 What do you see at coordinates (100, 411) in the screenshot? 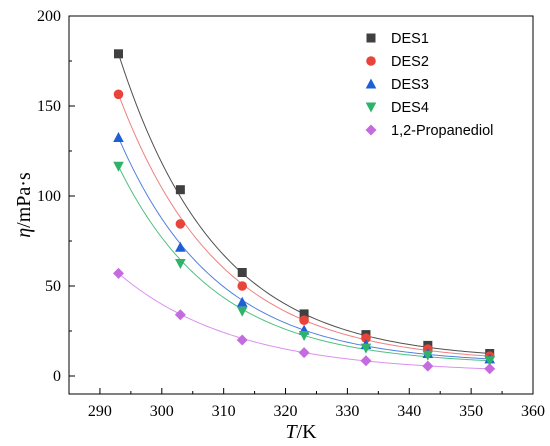
I see `x-tick-label-290: 290` at bounding box center [100, 411].